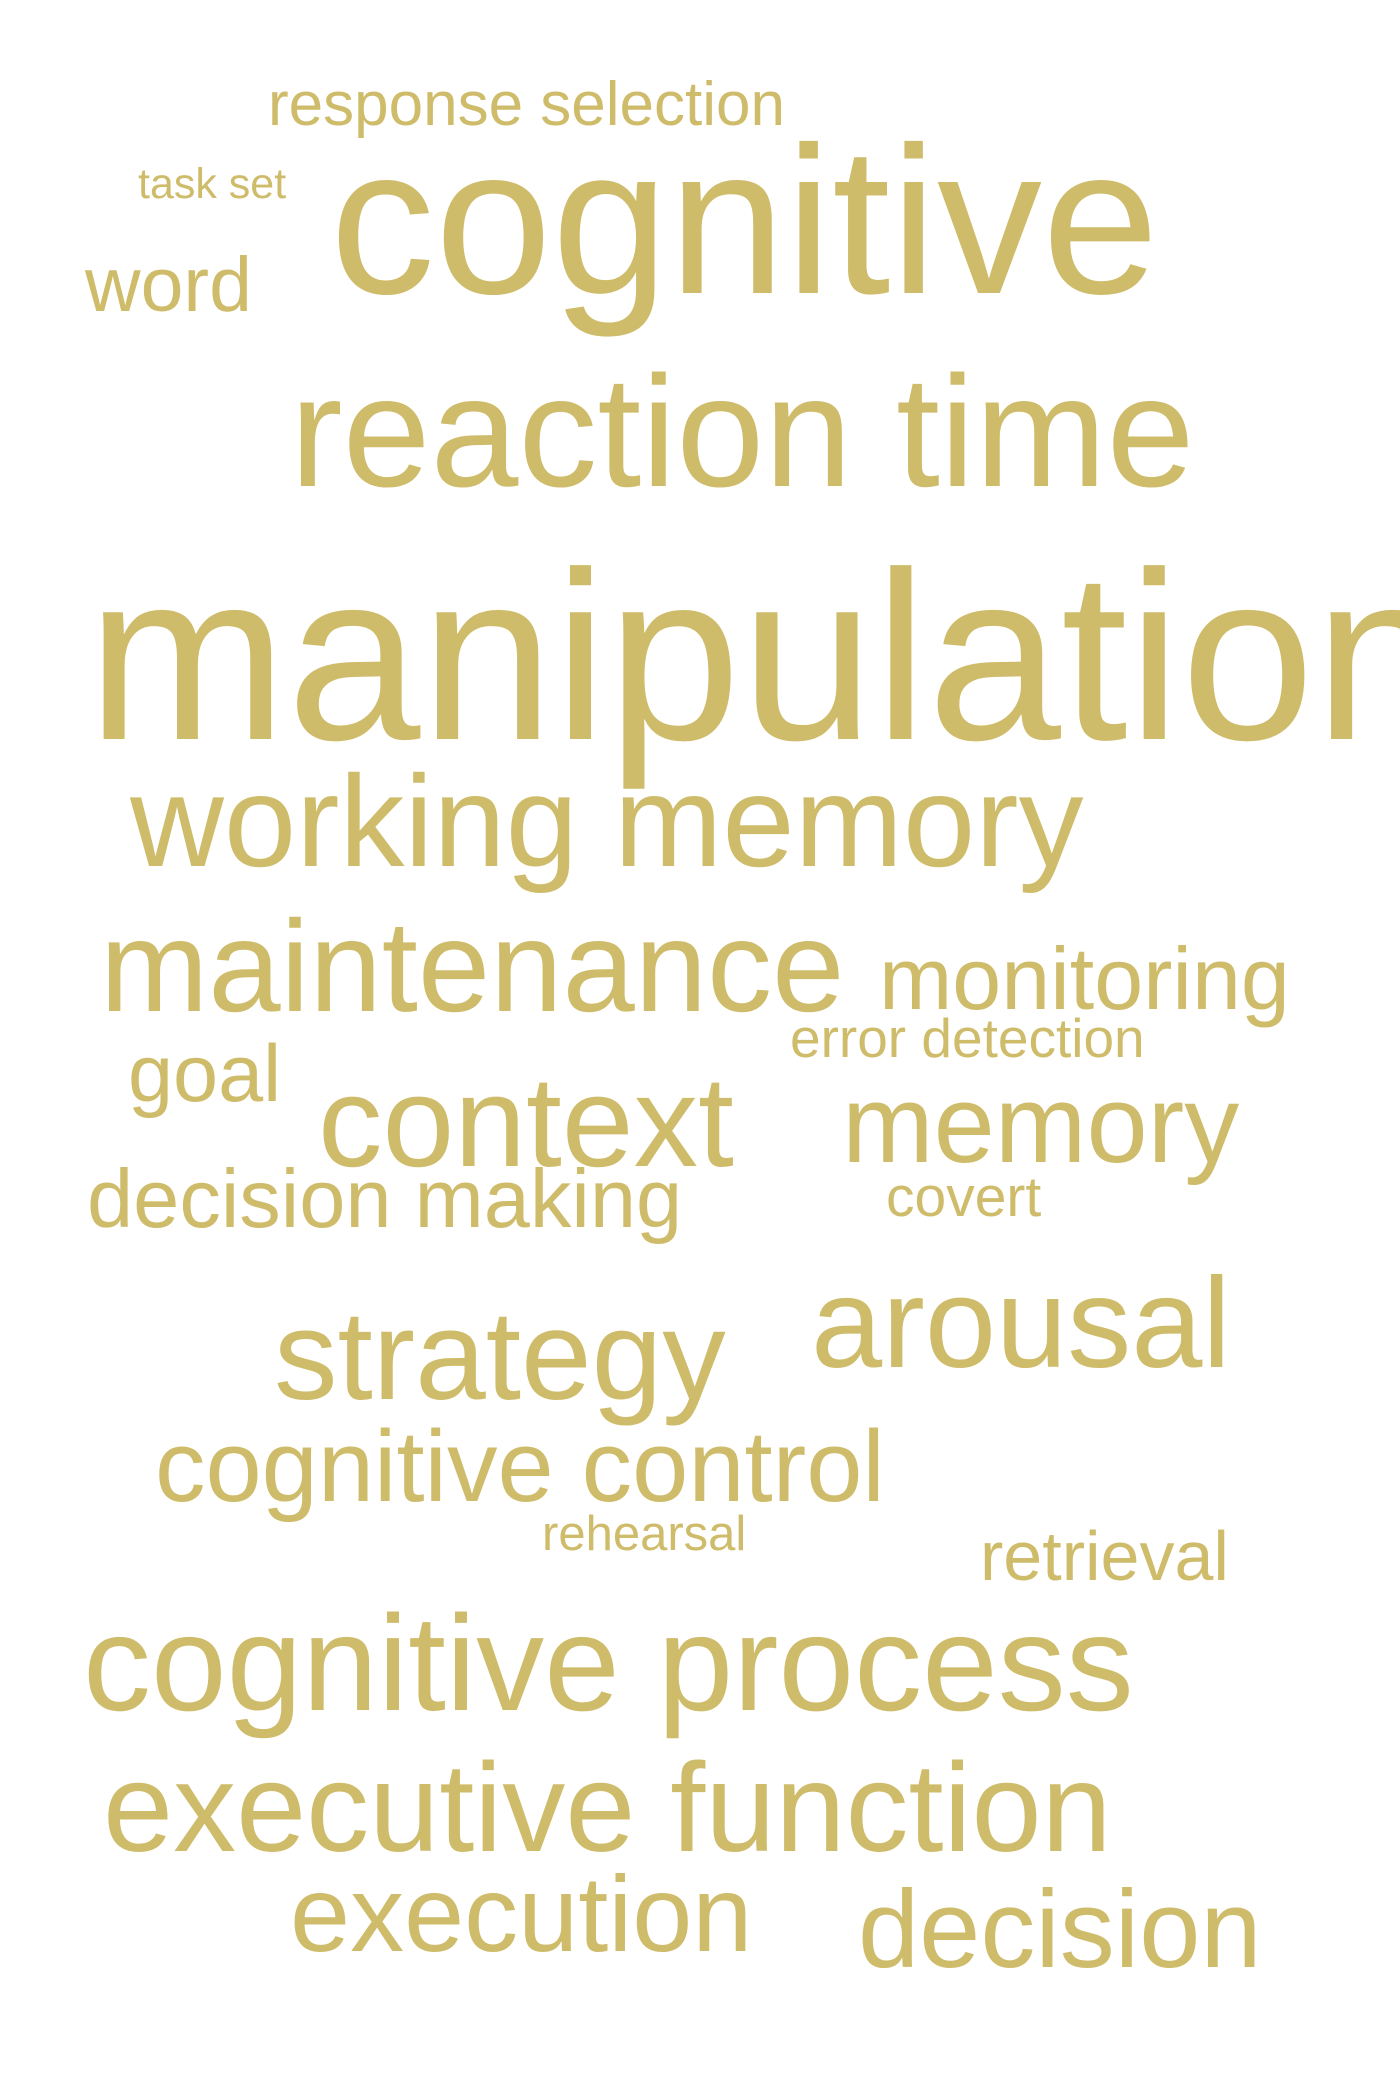  What do you see at coordinates (472, 966) in the screenshot?
I see `word-maintenance: maintenance` at bounding box center [472, 966].